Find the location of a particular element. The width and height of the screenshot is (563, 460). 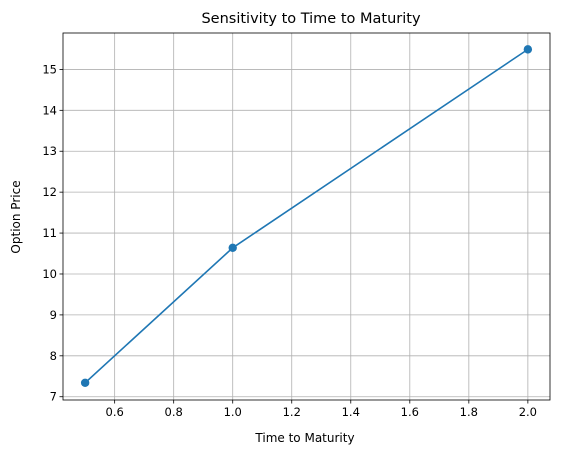

y-tick-label: 10 is located at coordinates (49, 274).